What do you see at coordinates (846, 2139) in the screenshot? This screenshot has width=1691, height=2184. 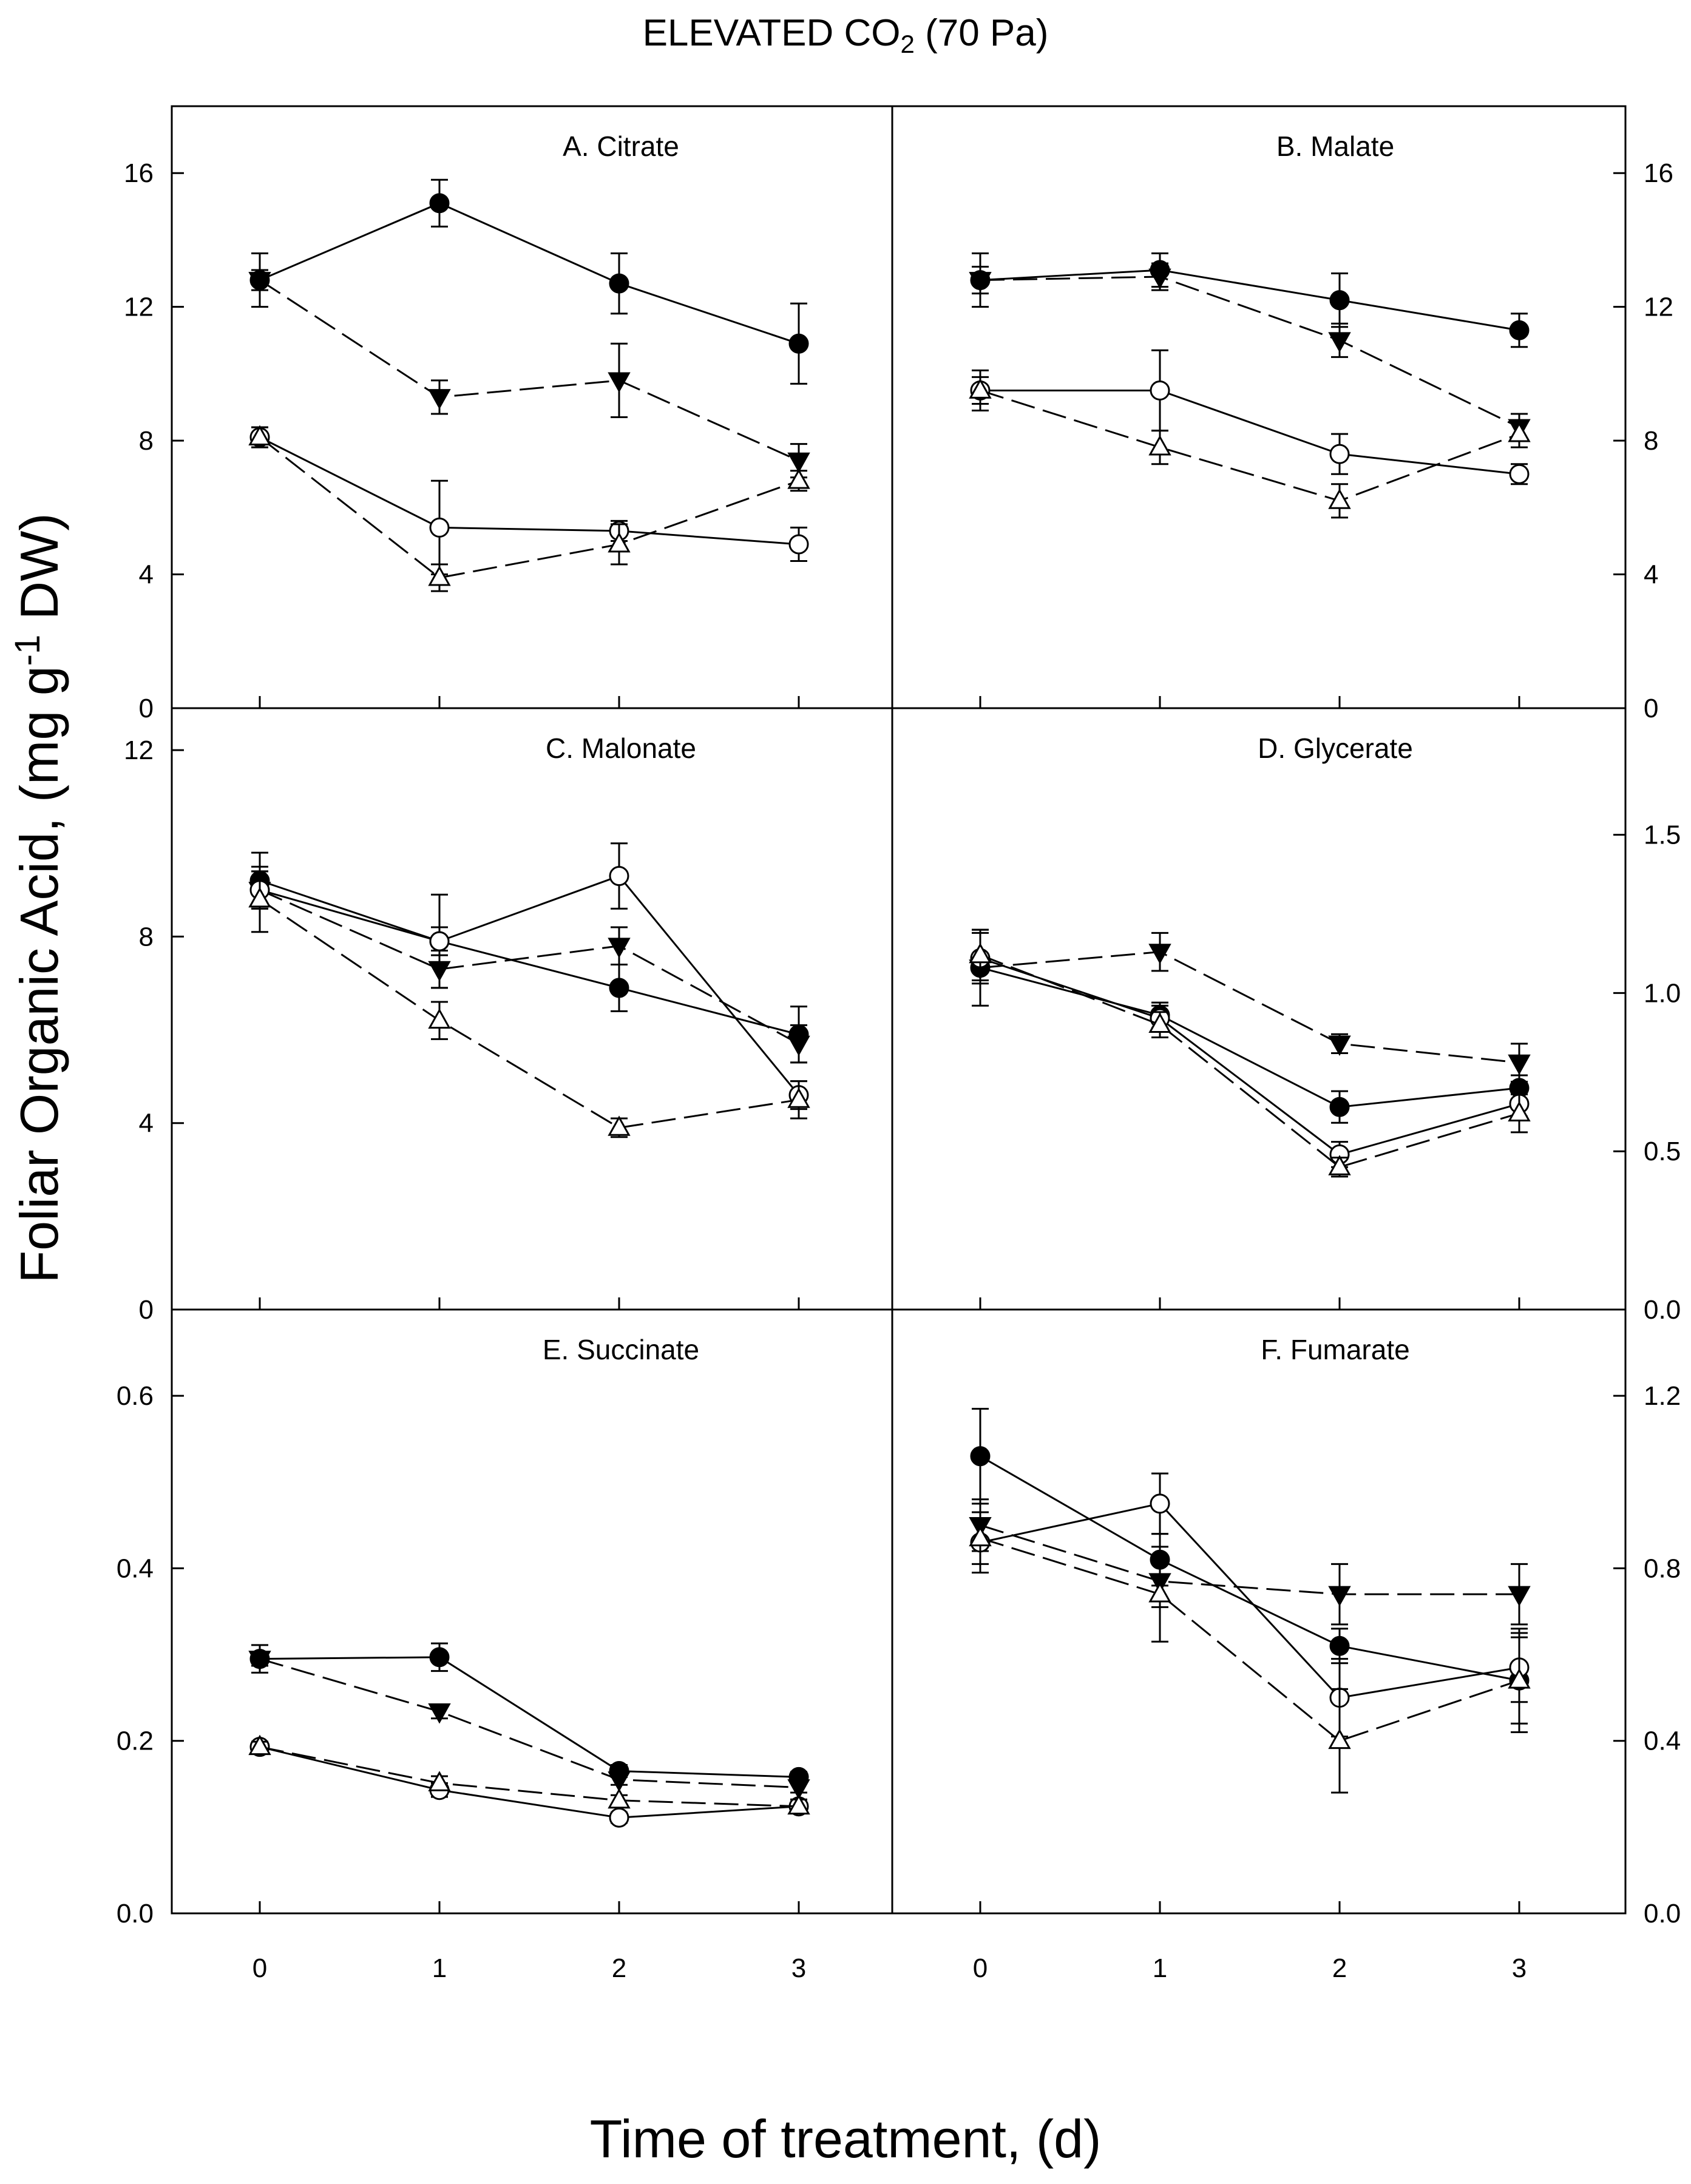 I see `x-axis-label: Time of treatment, (d)` at bounding box center [846, 2139].